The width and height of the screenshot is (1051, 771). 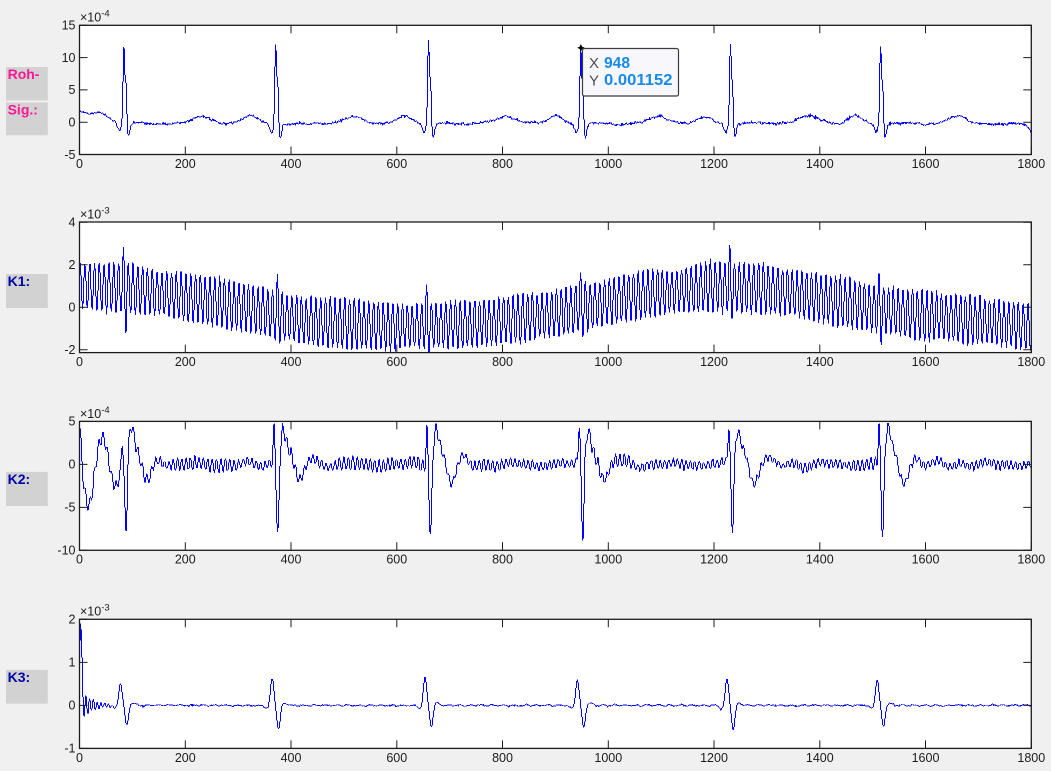 I want to click on svg-text: 0.001152, so click(x=638, y=80).